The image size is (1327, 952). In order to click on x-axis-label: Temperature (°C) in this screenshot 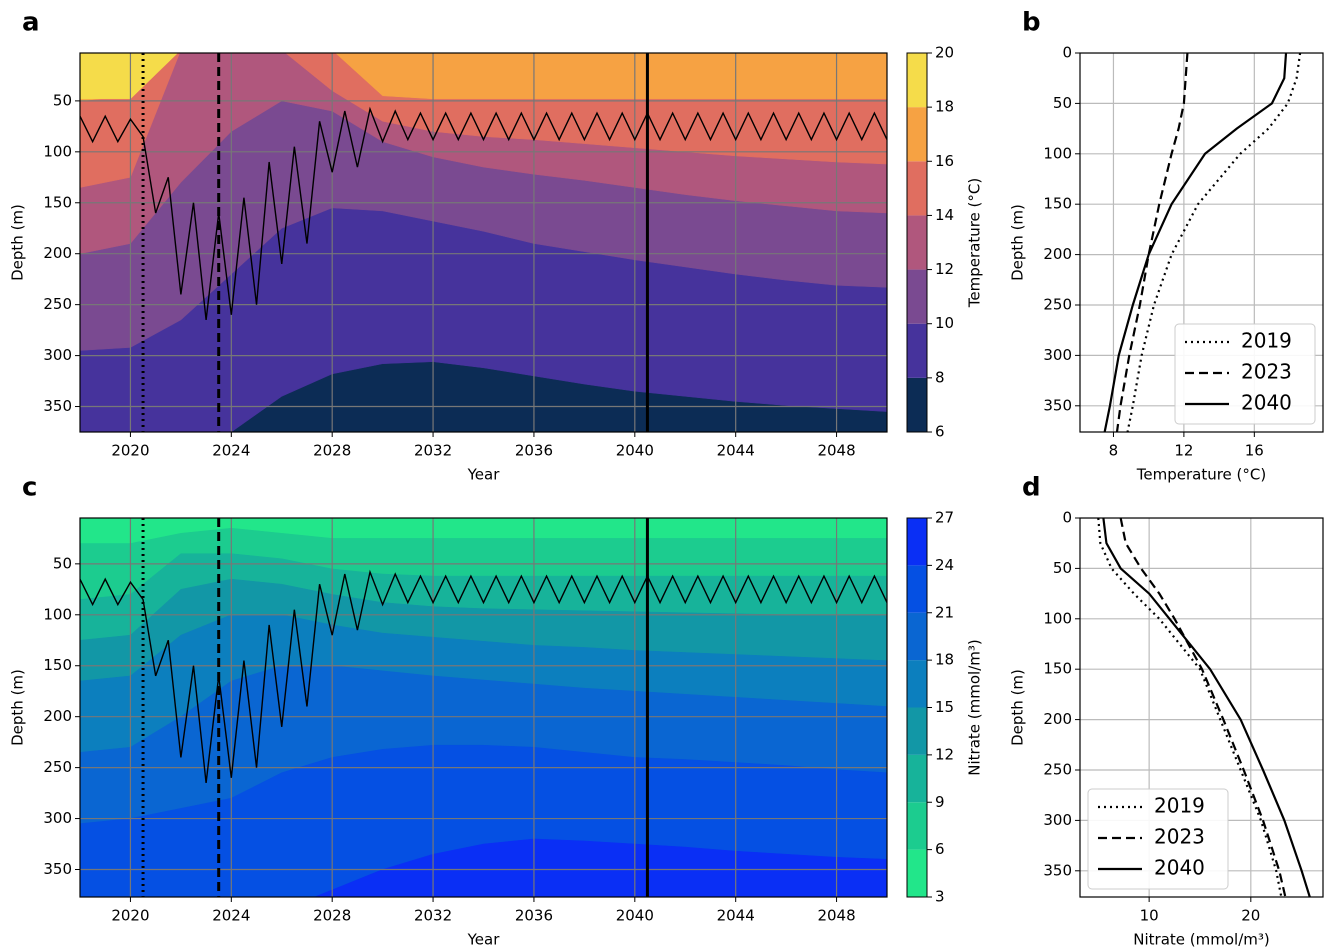, I will do `click(1201, 475)`.